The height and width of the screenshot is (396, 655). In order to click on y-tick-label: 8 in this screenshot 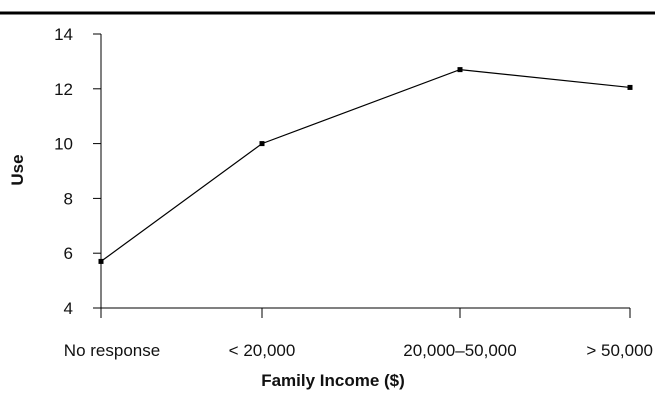, I will do `click(68, 198)`.